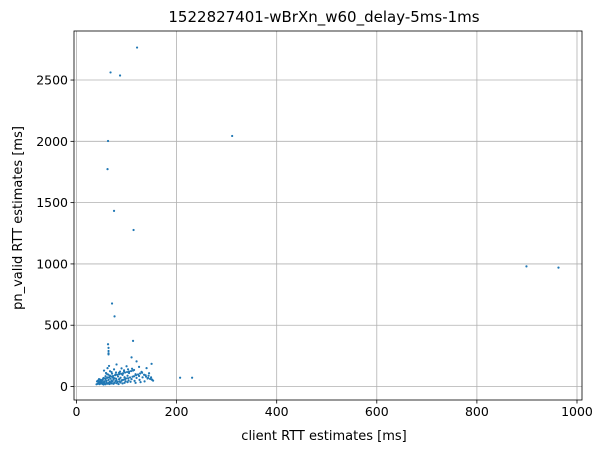 The image size is (593, 453). Describe the element at coordinates (177, 411) in the screenshot. I see `x-tick-label: 200` at that location.